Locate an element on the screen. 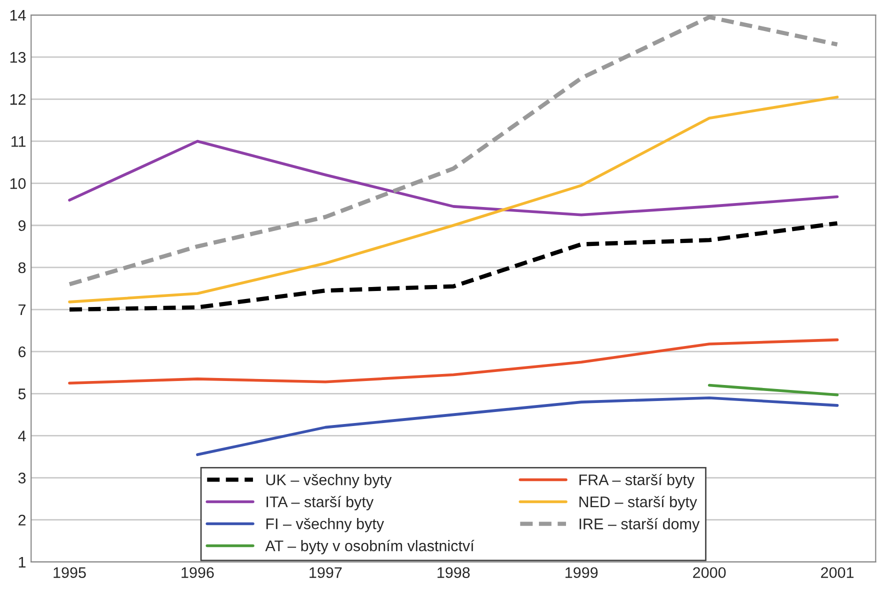 This screenshot has width=889, height=601. legend-label: IRE – starší domy is located at coordinates (640, 525).